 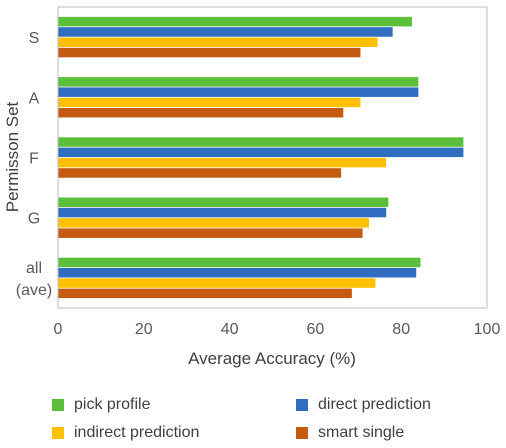 I want to click on x-tick-label: 80, so click(x=401, y=329).